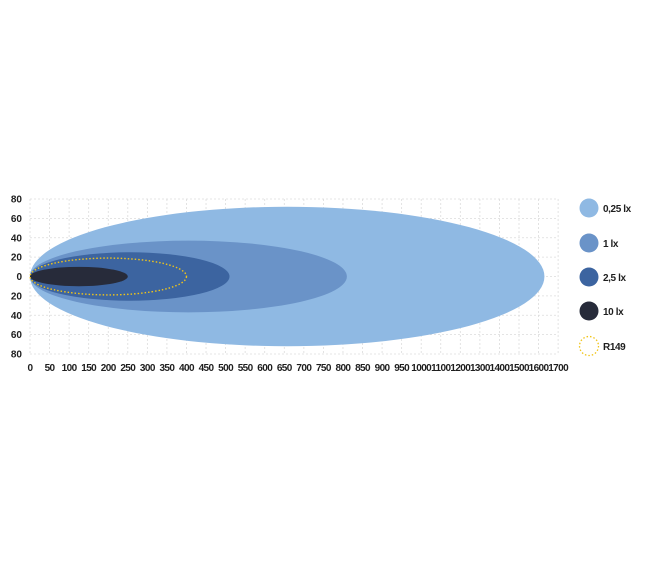  What do you see at coordinates (226, 368) in the screenshot?
I see `x-tick-label: 500` at bounding box center [226, 368].